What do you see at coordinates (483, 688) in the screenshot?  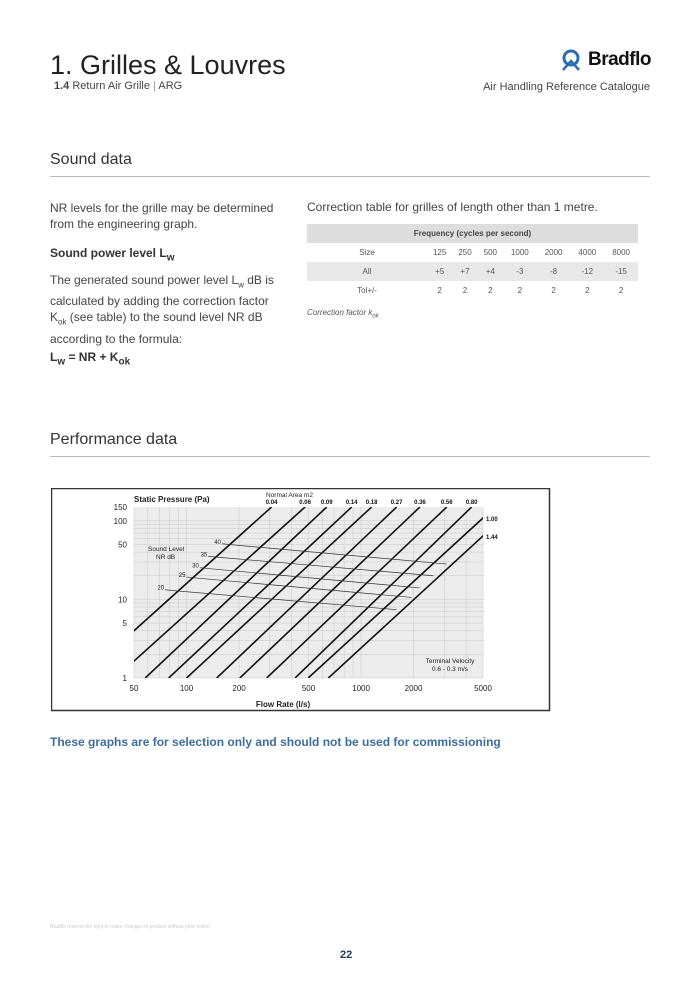 I see `x-tick-label: 5000` at bounding box center [483, 688].